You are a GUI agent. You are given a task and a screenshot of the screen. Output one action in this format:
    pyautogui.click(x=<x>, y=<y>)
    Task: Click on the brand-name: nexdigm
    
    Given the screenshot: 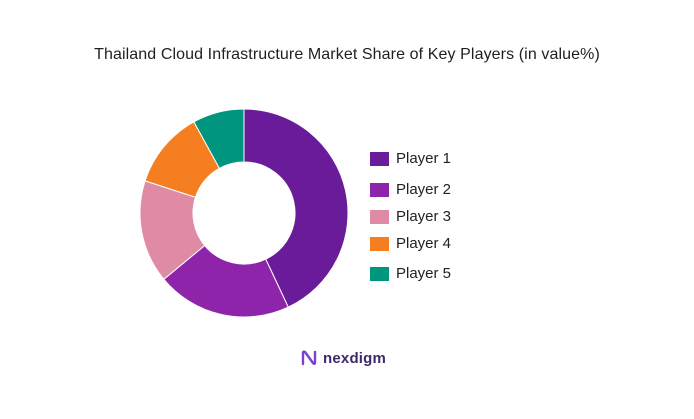 What is the action you would take?
    pyautogui.click(x=355, y=358)
    